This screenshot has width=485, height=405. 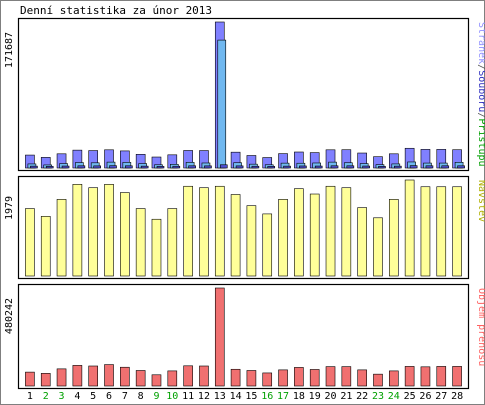 I want to click on series-label-kbytes: Objem přenosu, so click(x=480, y=327).